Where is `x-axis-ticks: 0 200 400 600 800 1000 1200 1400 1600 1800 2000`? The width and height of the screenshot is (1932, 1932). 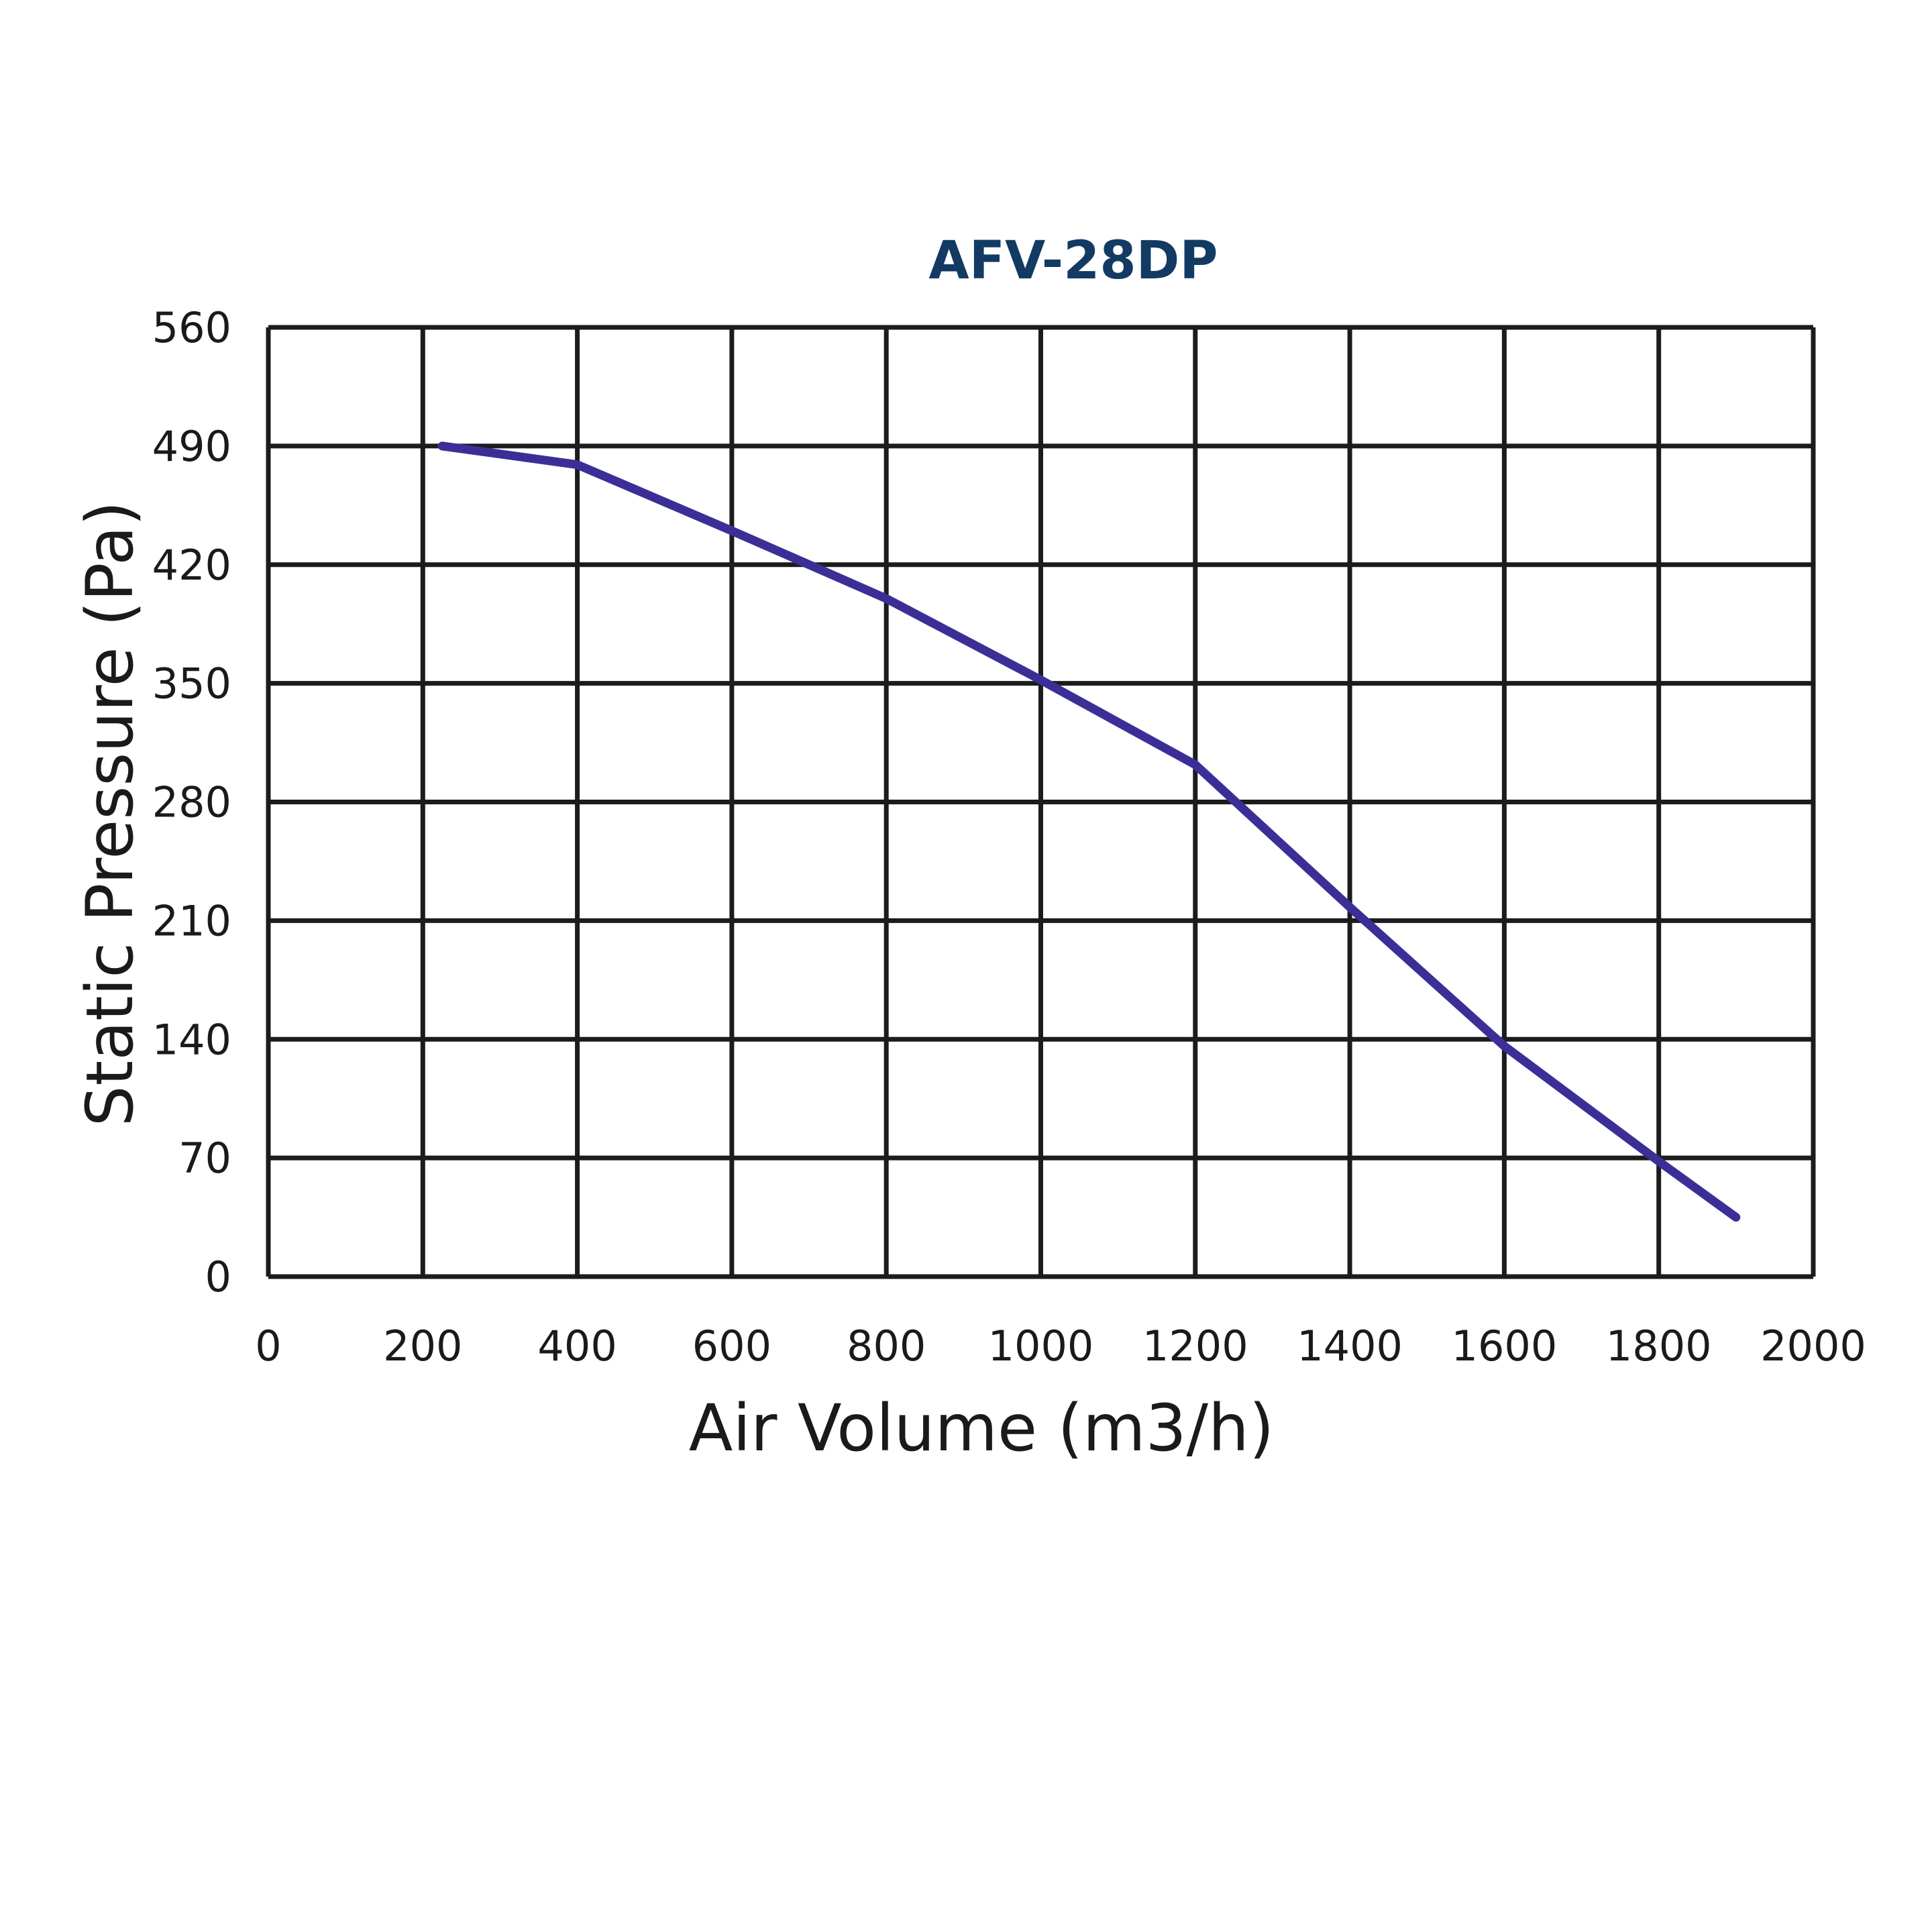
x-axis-ticks: 0 200 400 600 800 1000 1200 1400 1600 1800 2000 is located at coordinates (1060, 1346).